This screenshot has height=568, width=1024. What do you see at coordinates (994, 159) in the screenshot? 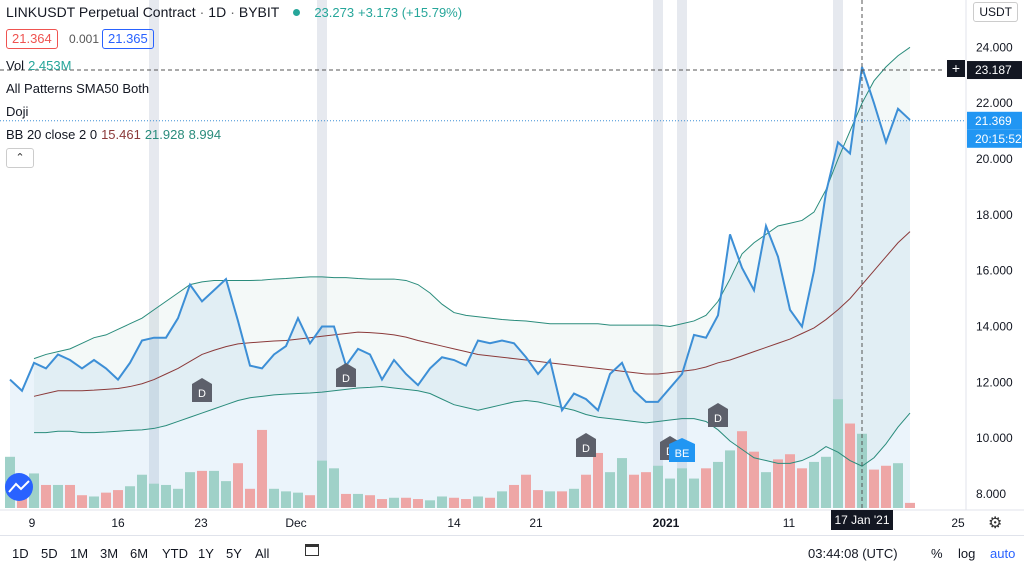
I see `y-tick-label: 20.000` at bounding box center [994, 159].